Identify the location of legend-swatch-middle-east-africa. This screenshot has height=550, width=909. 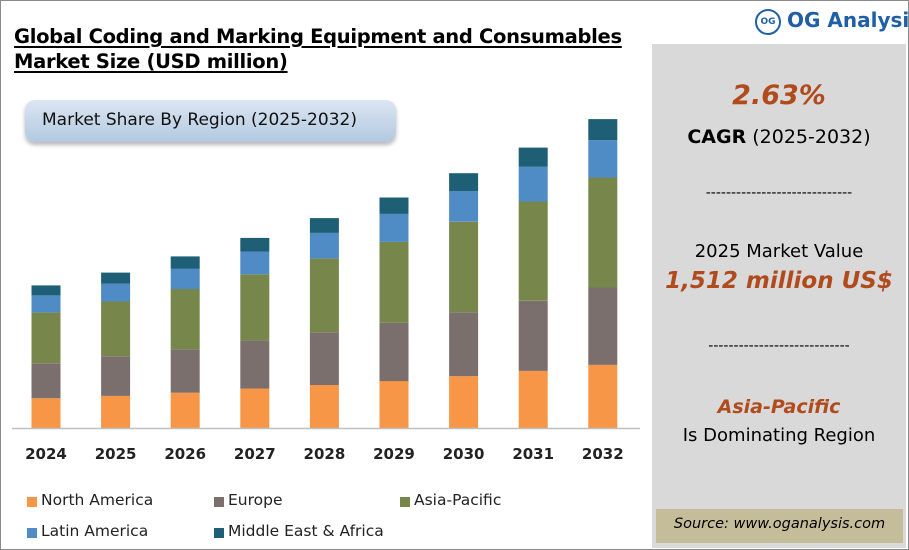
(219, 533).